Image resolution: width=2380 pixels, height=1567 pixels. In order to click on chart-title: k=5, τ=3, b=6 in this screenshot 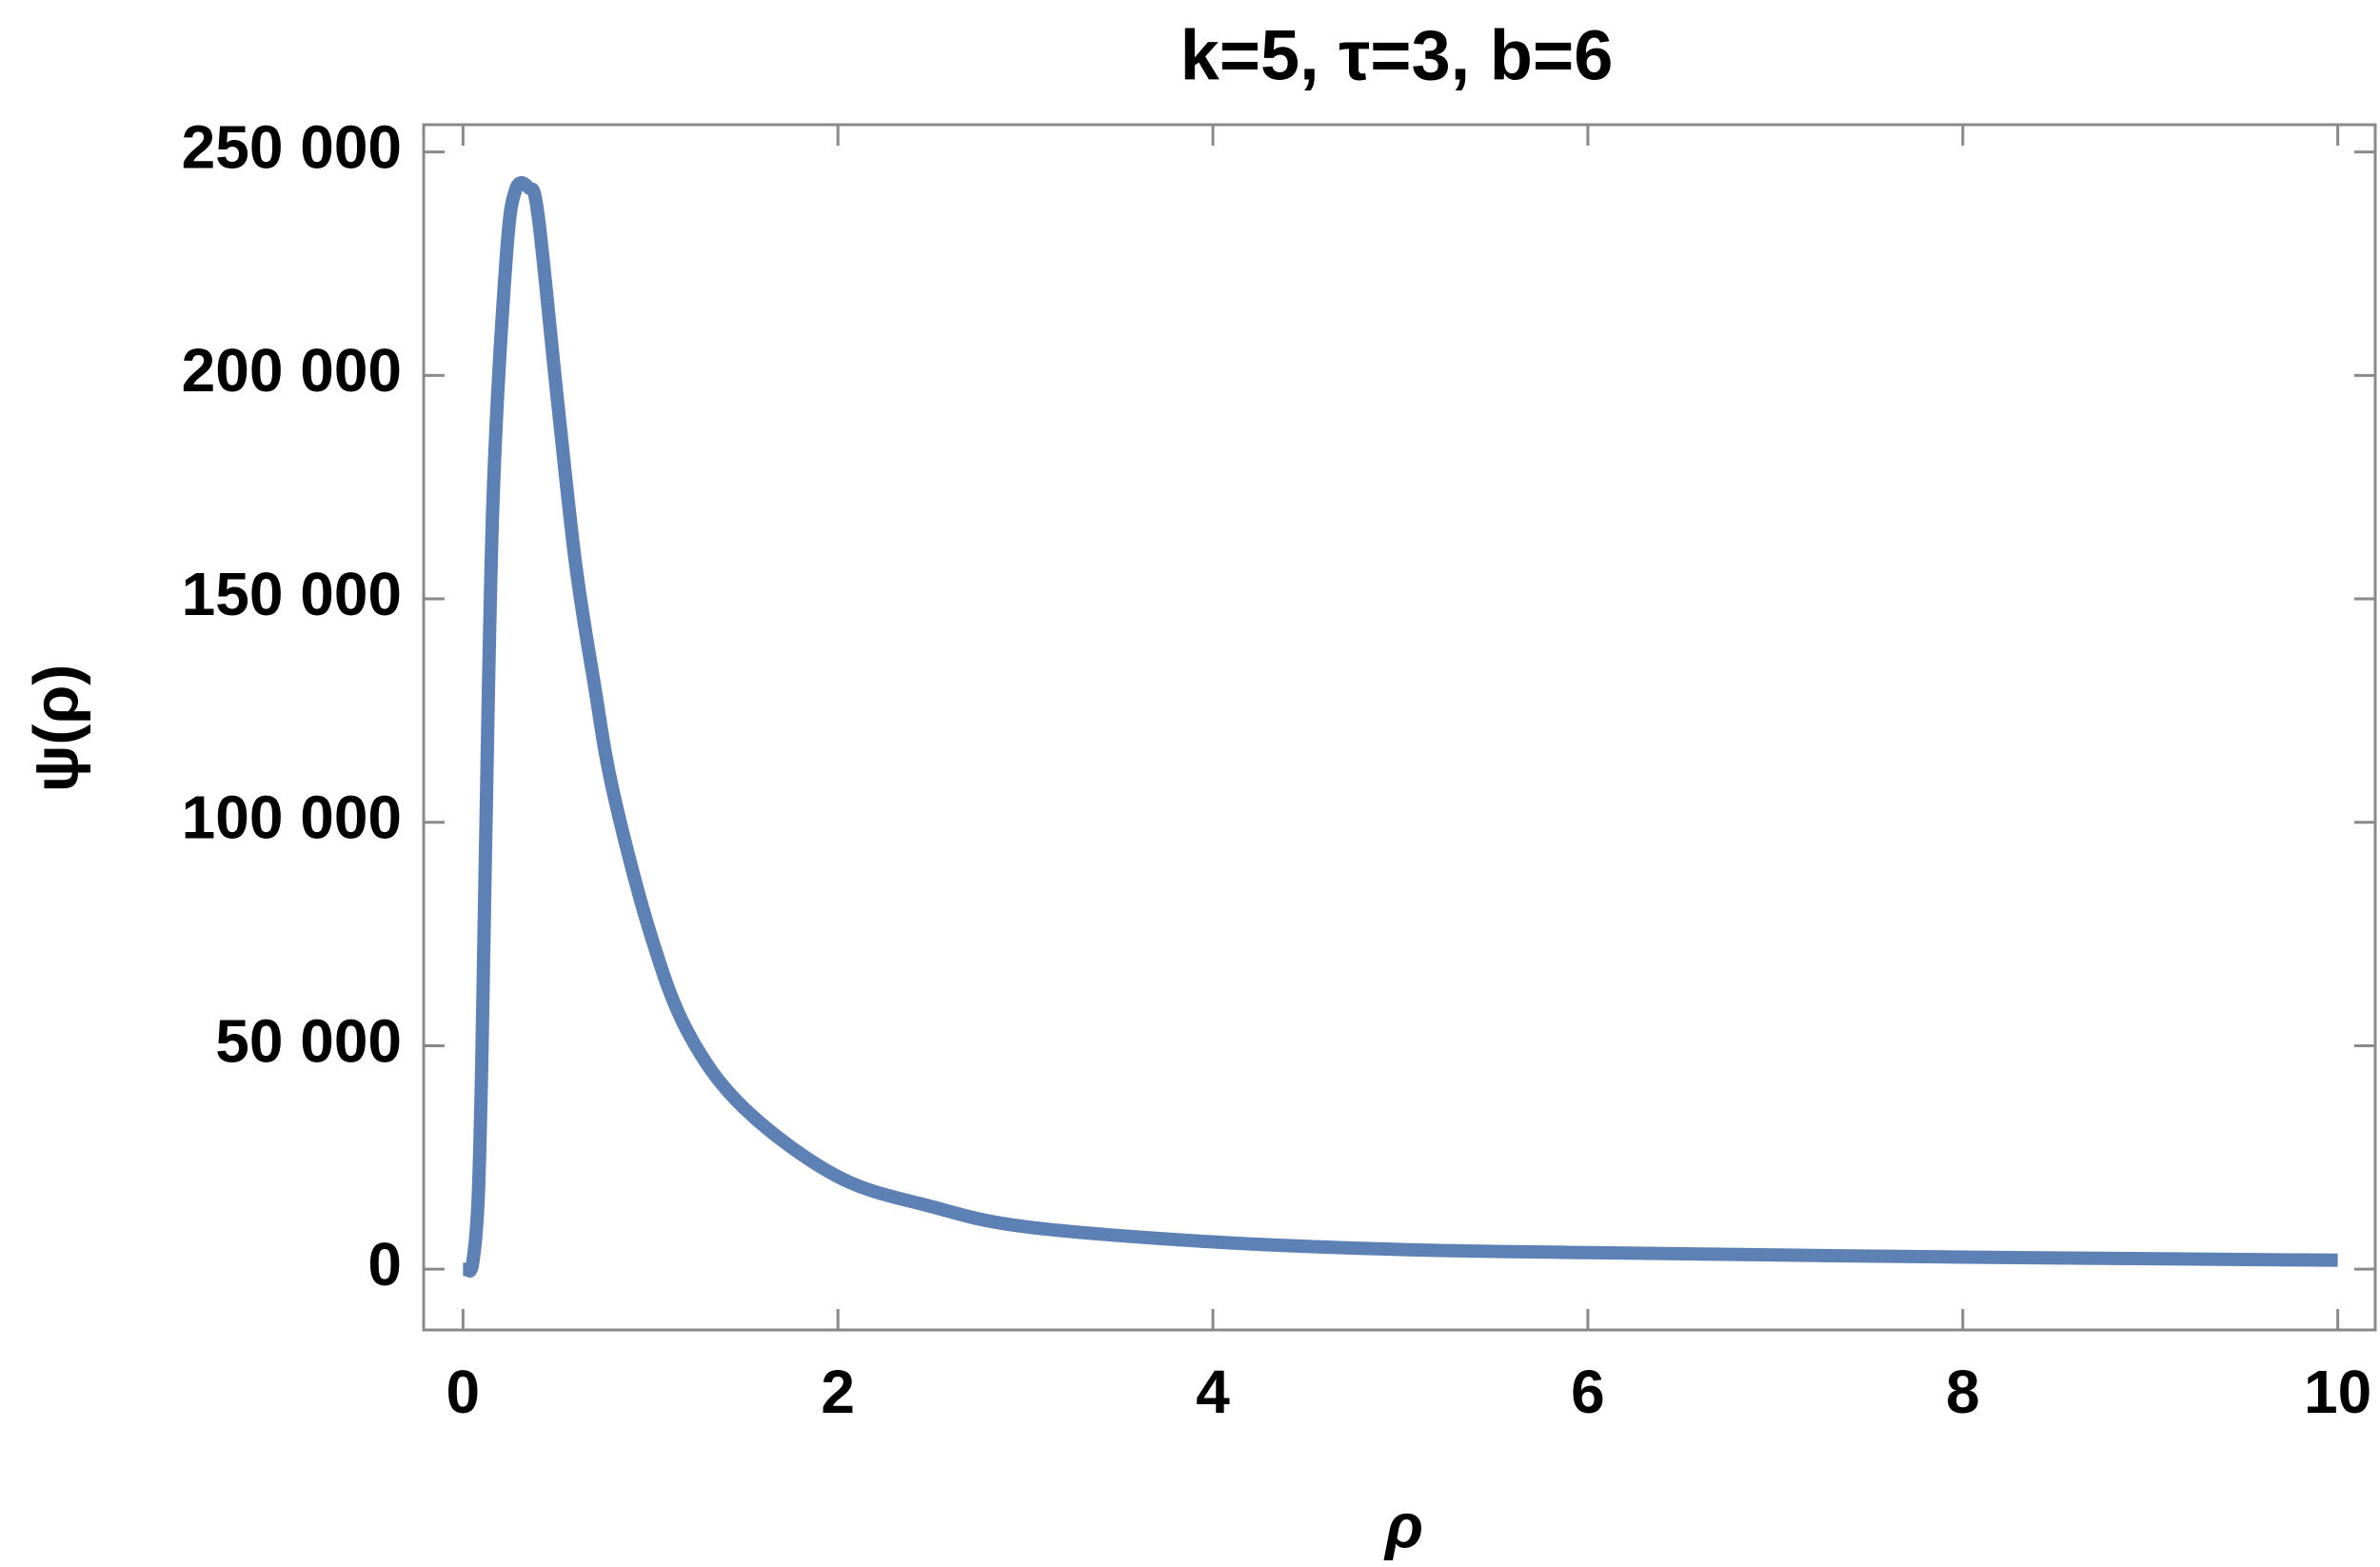, I will do `click(1397, 55)`.